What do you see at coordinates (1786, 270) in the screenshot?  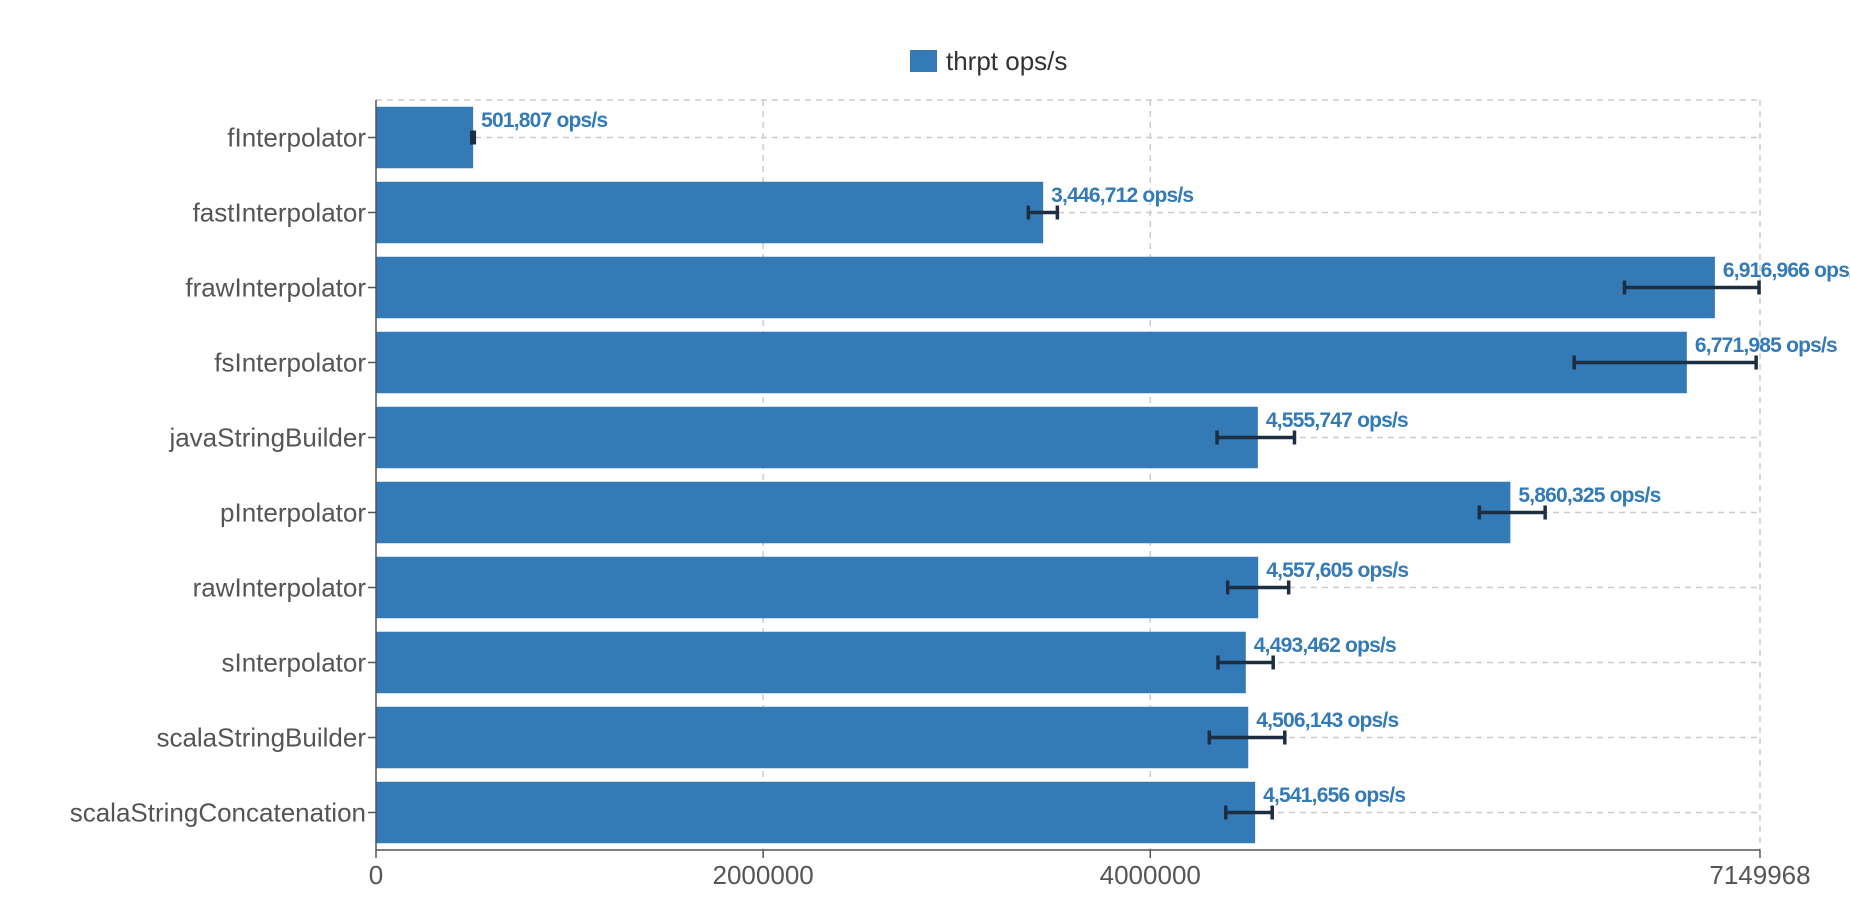 I see `data-label: 6,916,966 ops/s` at bounding box center [1786, 270].